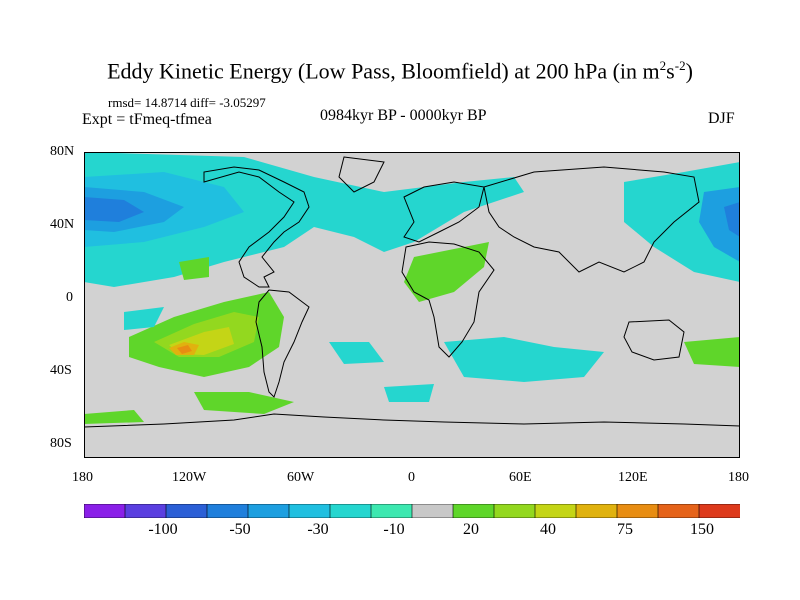  What do you see at coordinates (471, 529) in the screenshot?
I see `colorbar-label-20: 20` at bounding box center [471, 529].